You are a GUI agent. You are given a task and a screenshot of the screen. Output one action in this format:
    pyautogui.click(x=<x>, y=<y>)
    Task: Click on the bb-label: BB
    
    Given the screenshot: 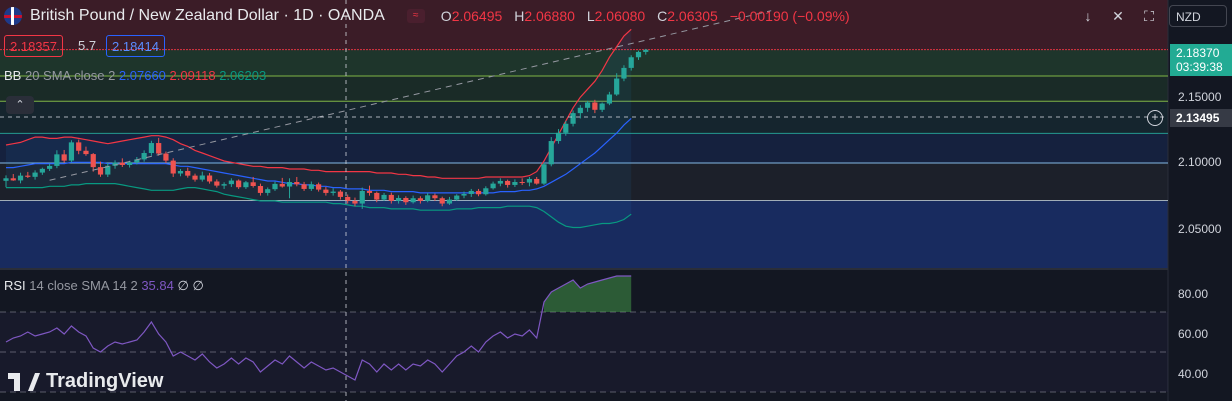 What is the action you would take?
    pyautogui.click(x=13, y=75)
    